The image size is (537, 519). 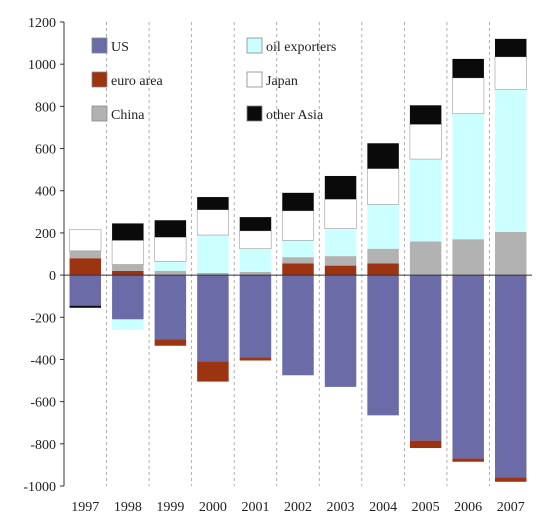 What do you see at coordinates (170, 229) in the screenshot?
I see `bar-segment-other-Asia-1999` at bounding box center [170, 229].